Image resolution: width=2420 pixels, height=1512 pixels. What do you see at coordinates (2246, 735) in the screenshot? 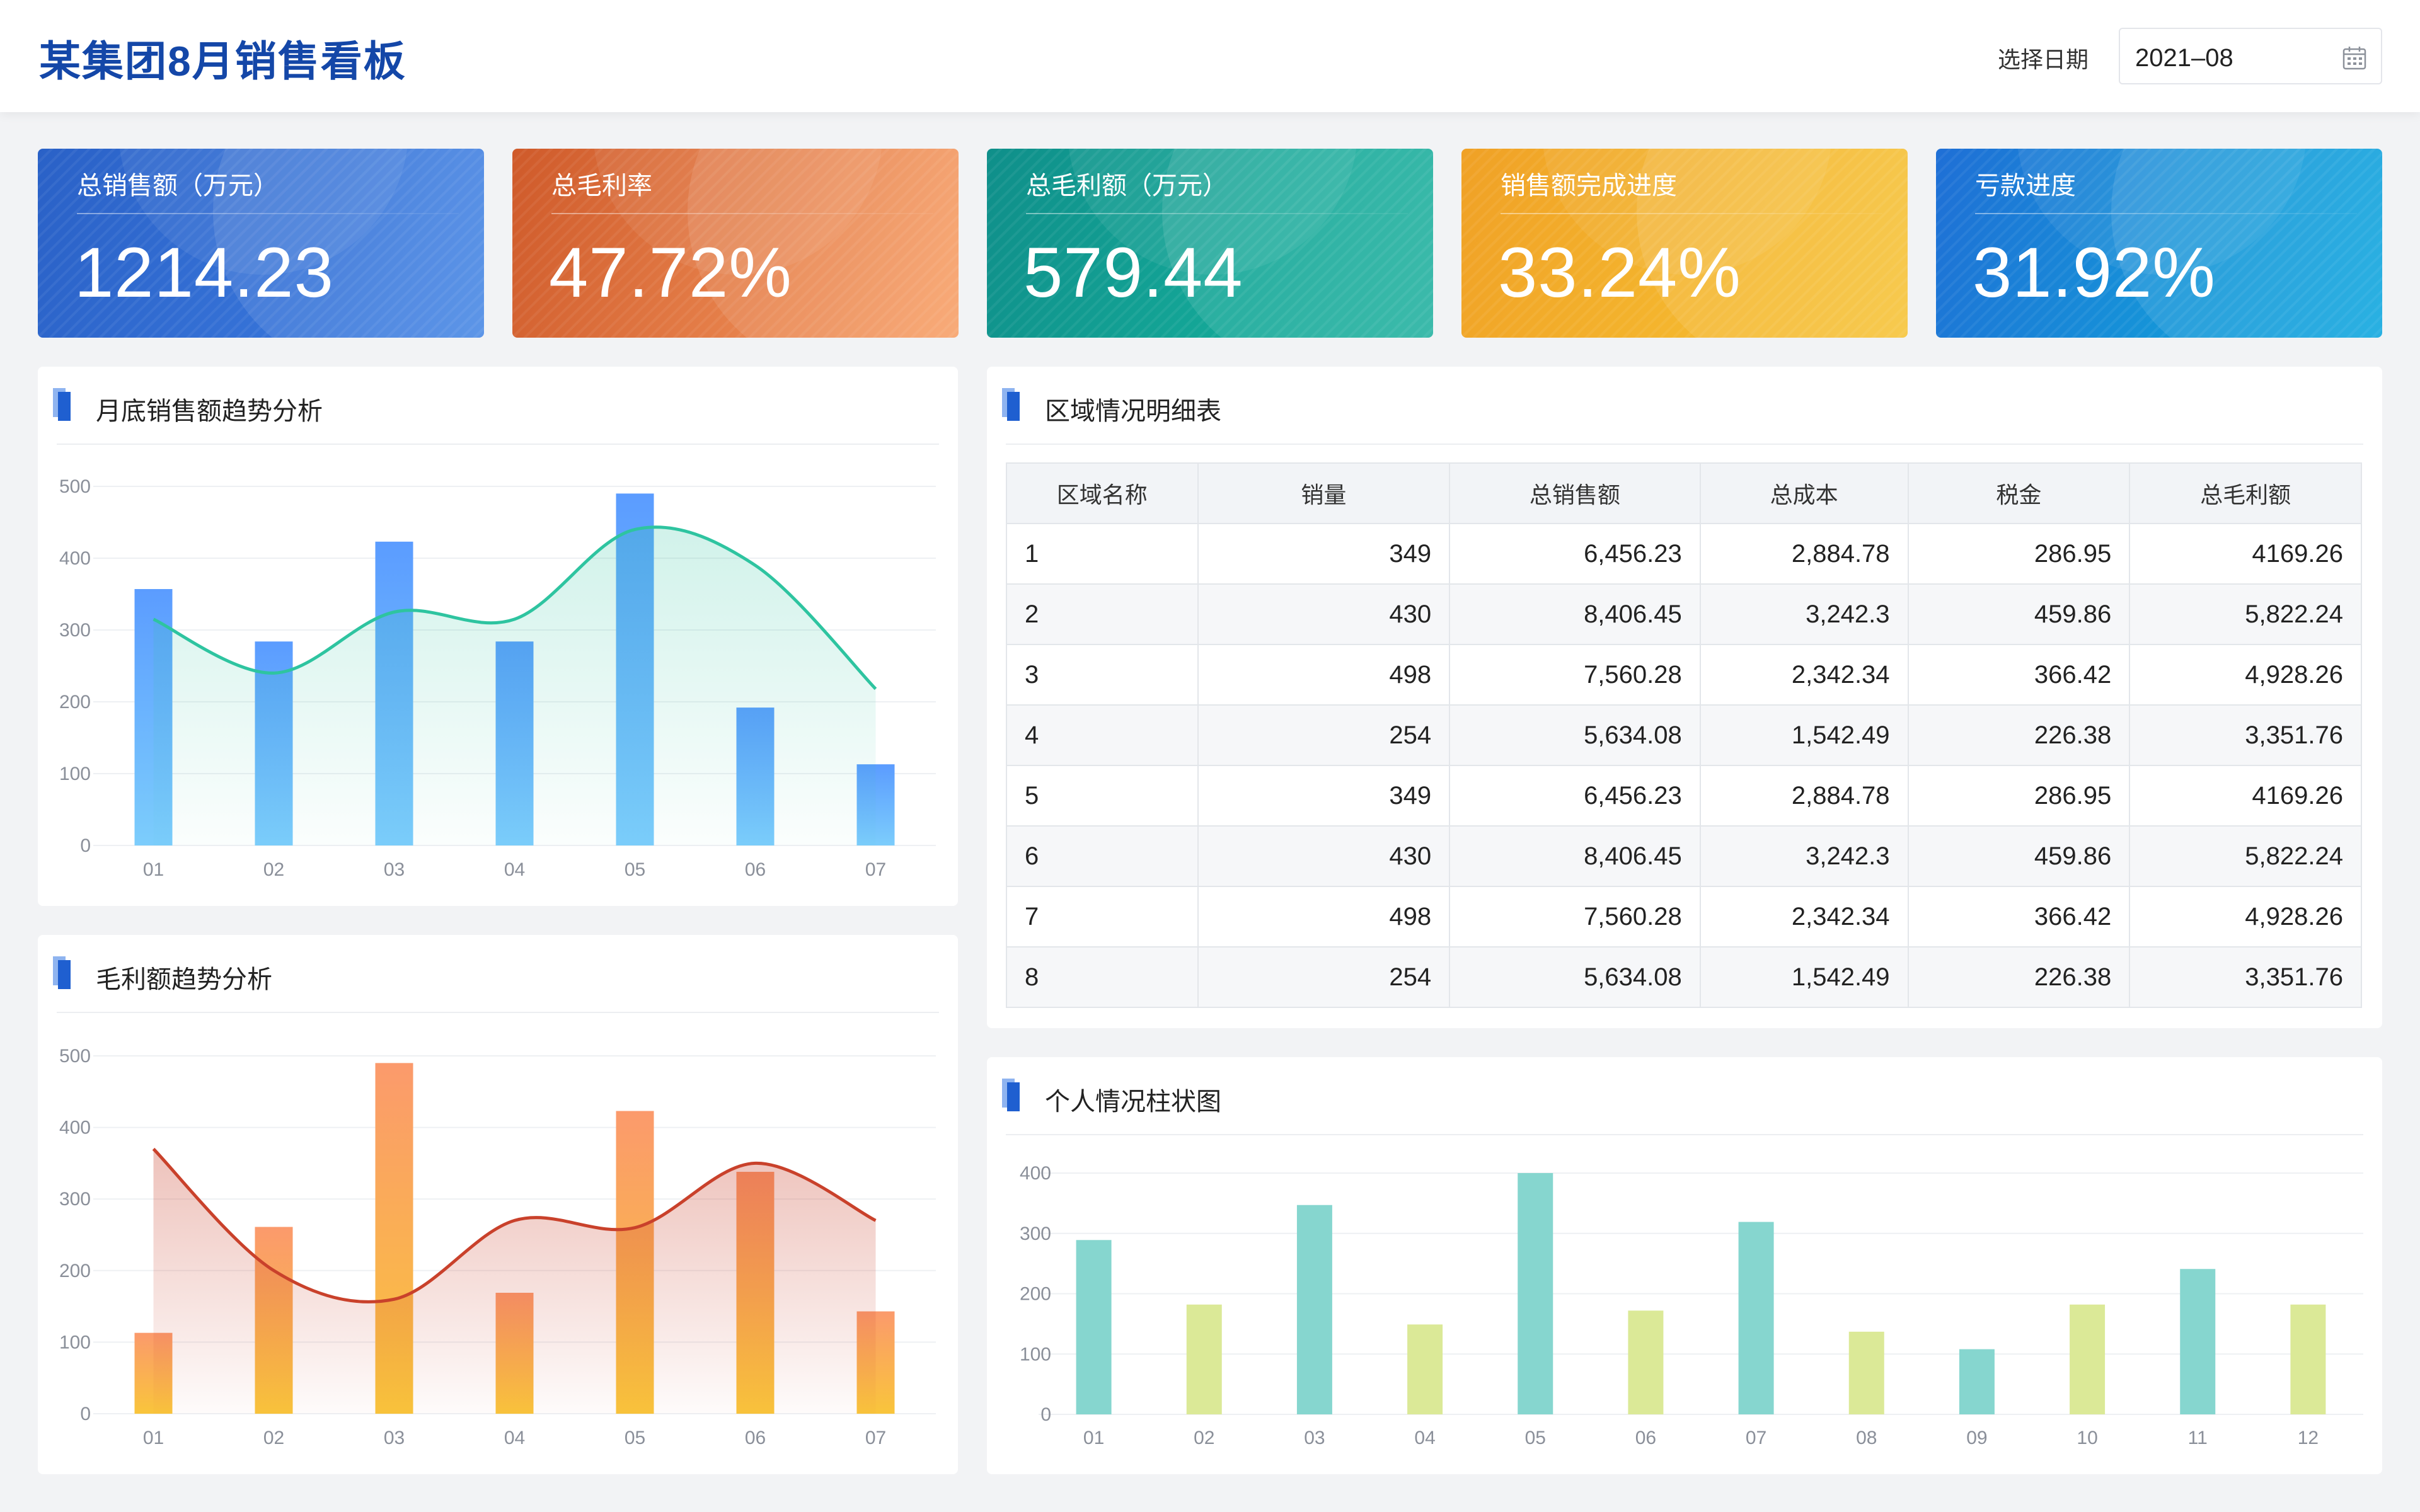
I see `table-cell: 3,351.76` at bounding box center [2246, 735].